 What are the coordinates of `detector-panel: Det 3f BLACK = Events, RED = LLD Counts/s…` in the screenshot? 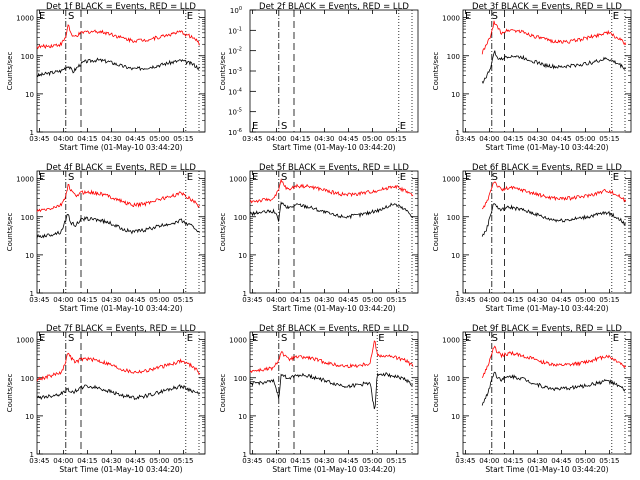 It's located at (532, 77).